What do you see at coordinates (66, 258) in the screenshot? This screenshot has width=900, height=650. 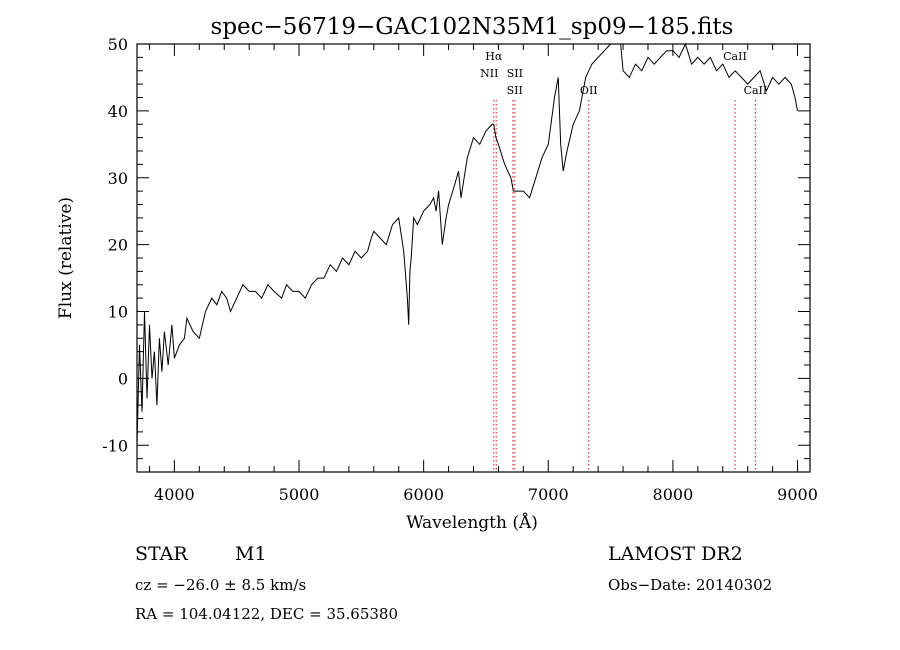 I see `y-axis-label: Flux (relative)` at bounding box center [66, 258].